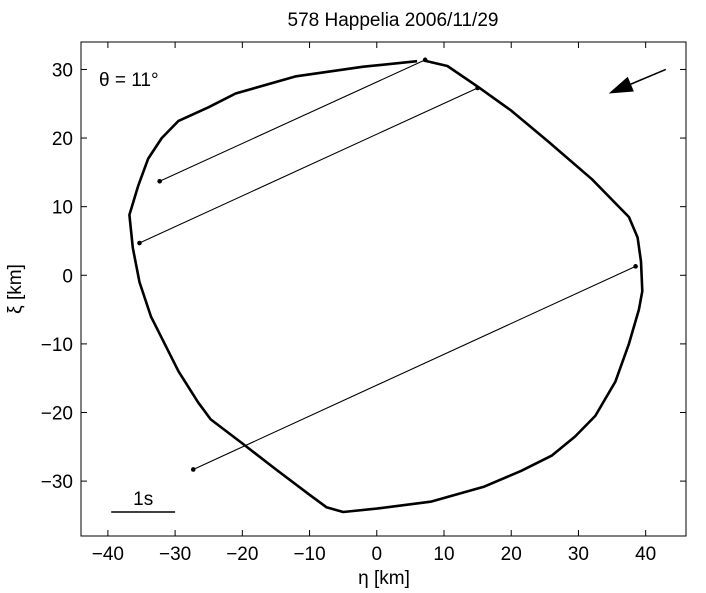 This screenshot has width=706, height=593. What do you see at coordinates (309, 554) in the screenshot?
I see `x-tick-label: −10` at bounding box center [309, 554].